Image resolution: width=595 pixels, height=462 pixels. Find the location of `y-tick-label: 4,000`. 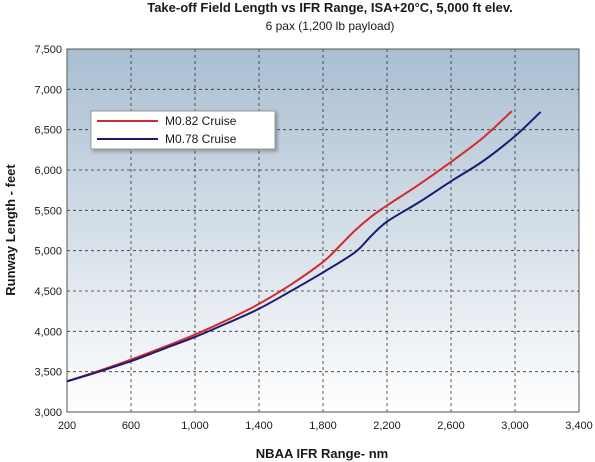

y-tick-label: 4,000 is located at coordinates (48, 332).